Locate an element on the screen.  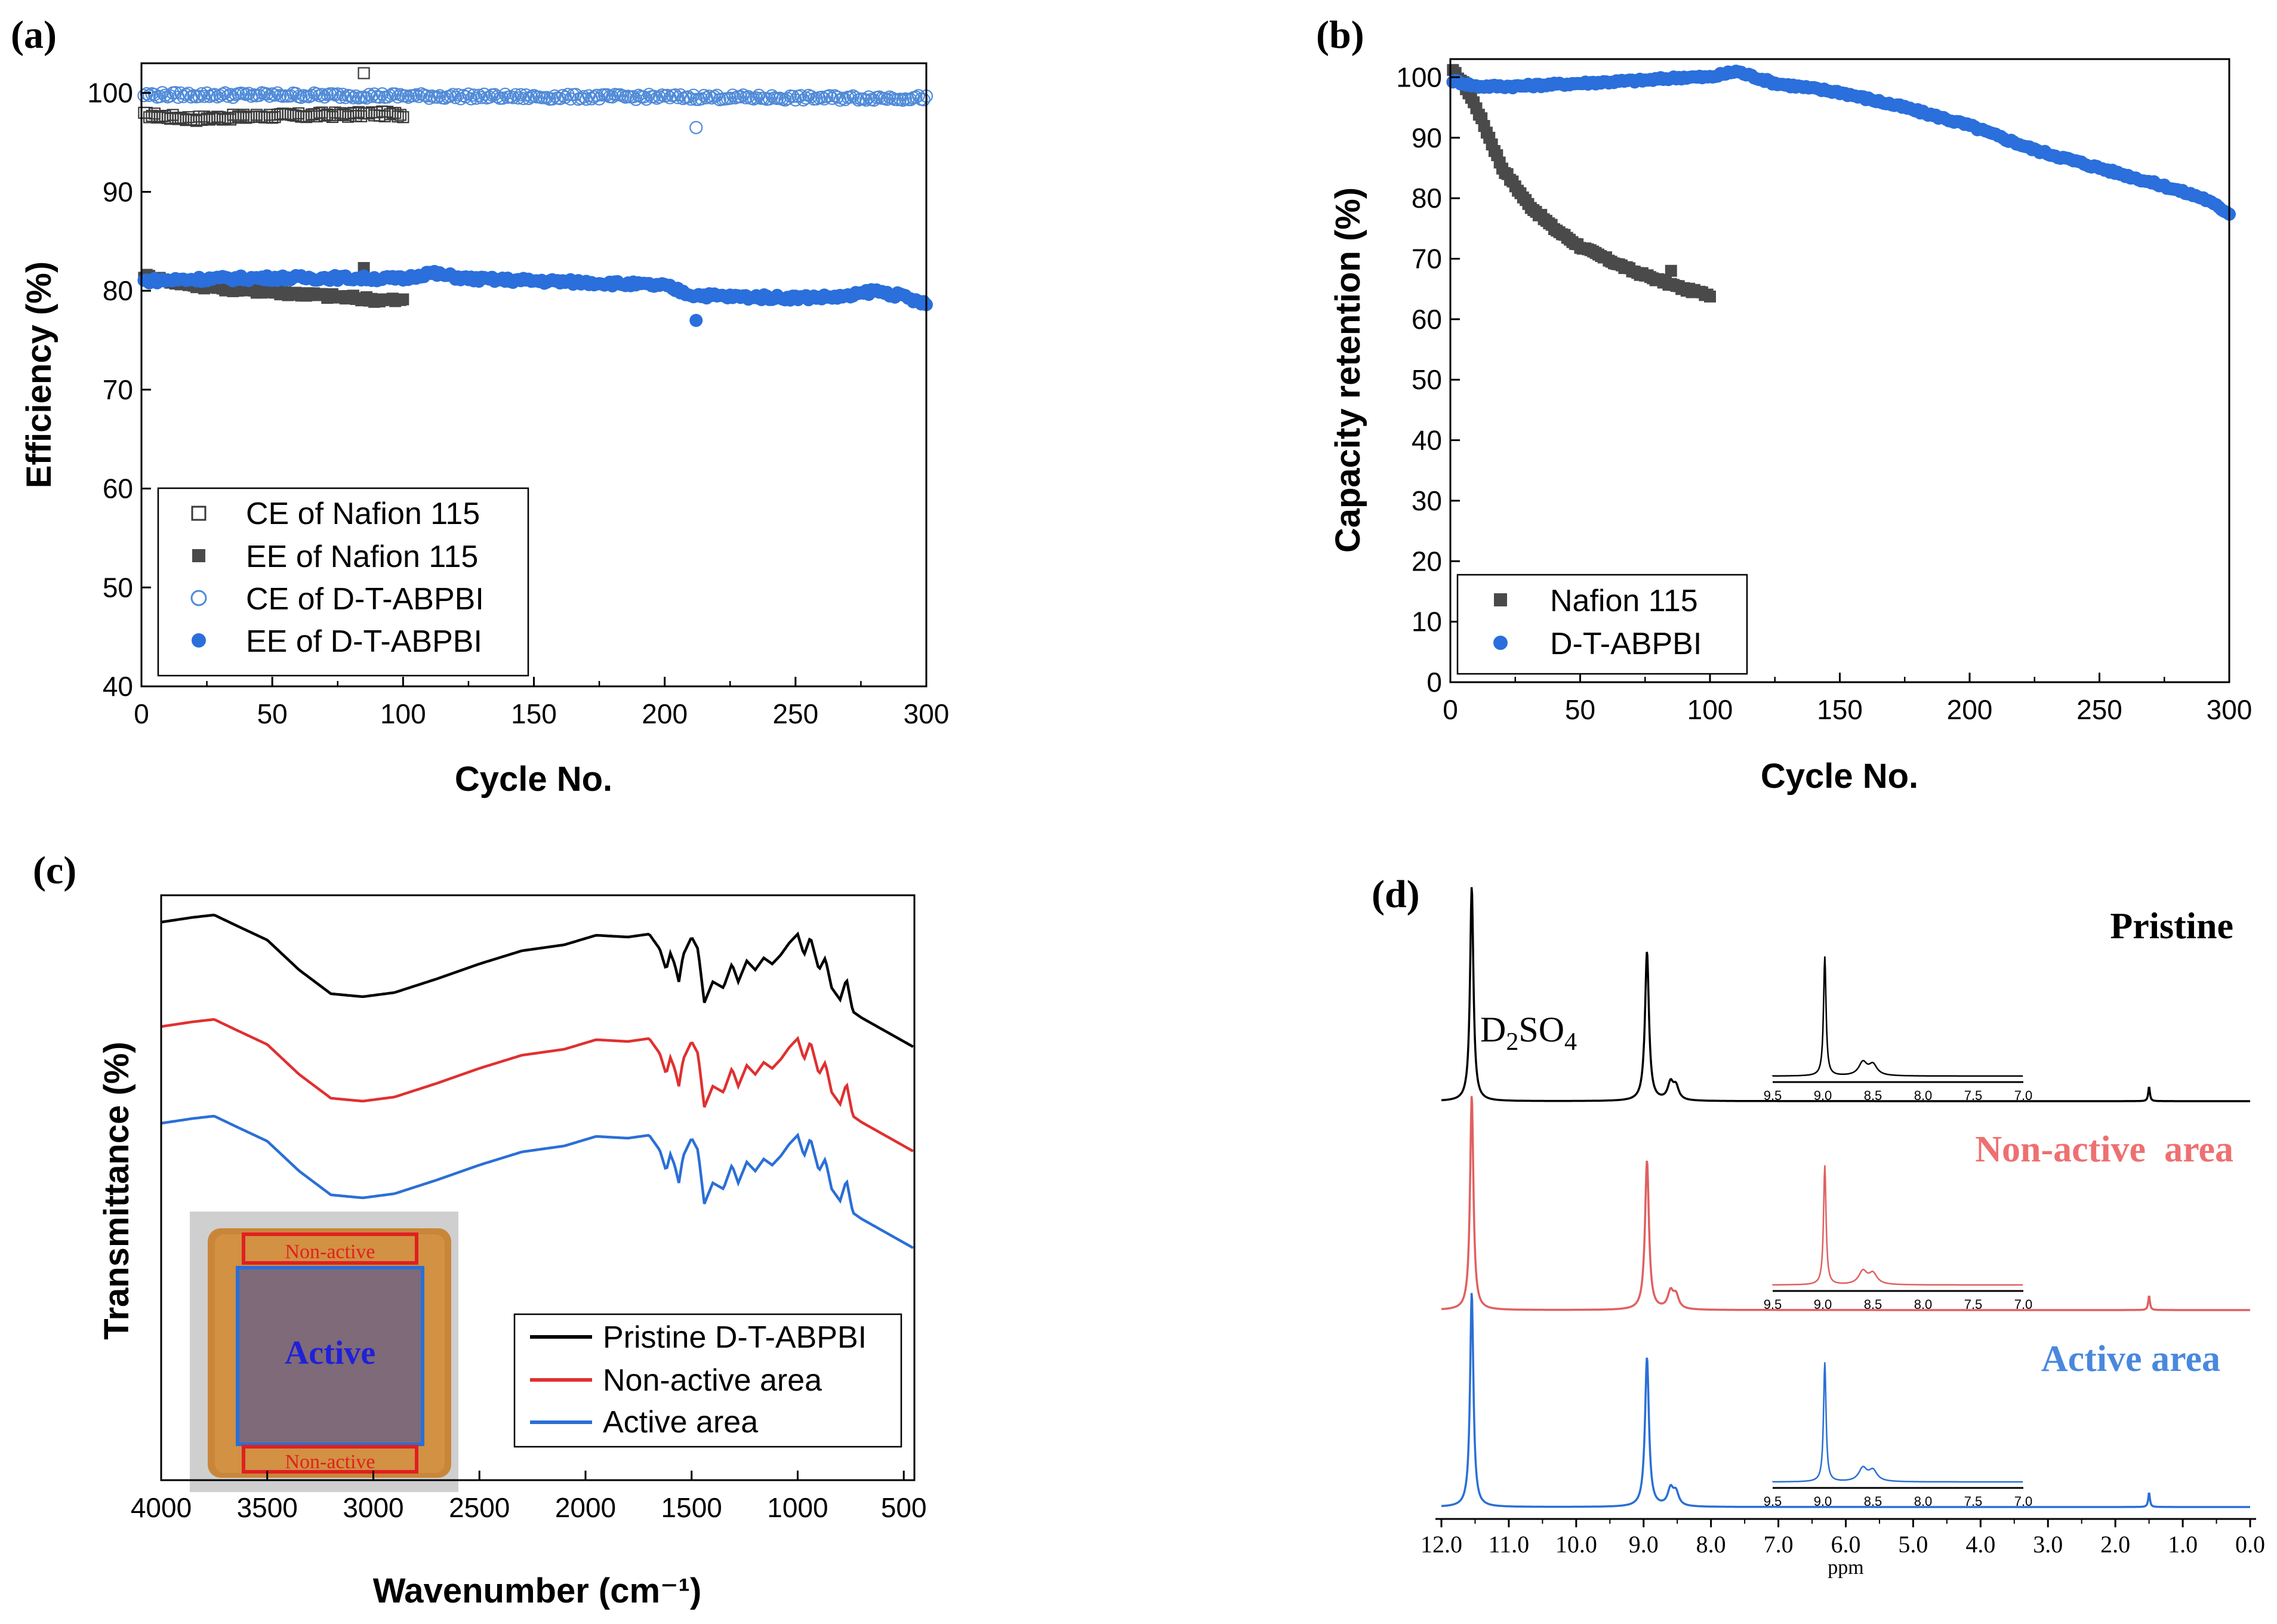
panel-b-x-axis-title: Cycle No. is located at coordinates (1839, 776).